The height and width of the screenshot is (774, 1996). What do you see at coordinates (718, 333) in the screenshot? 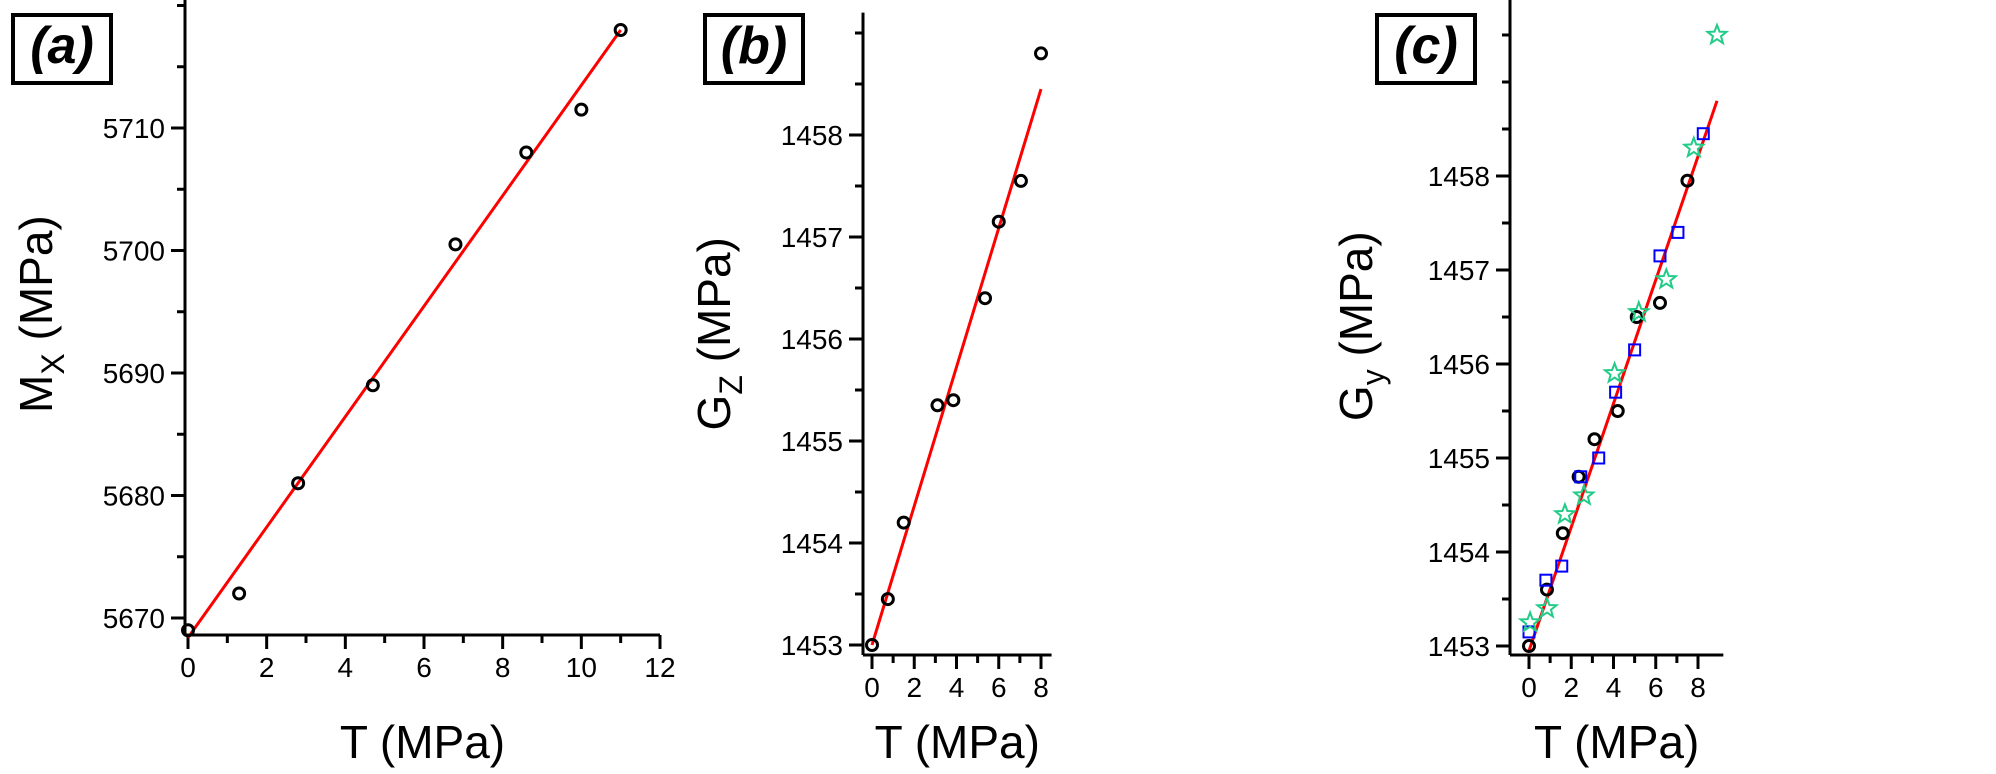
I see `y-axis-title: GZ (MPa)` at bounding box center [718, 333].